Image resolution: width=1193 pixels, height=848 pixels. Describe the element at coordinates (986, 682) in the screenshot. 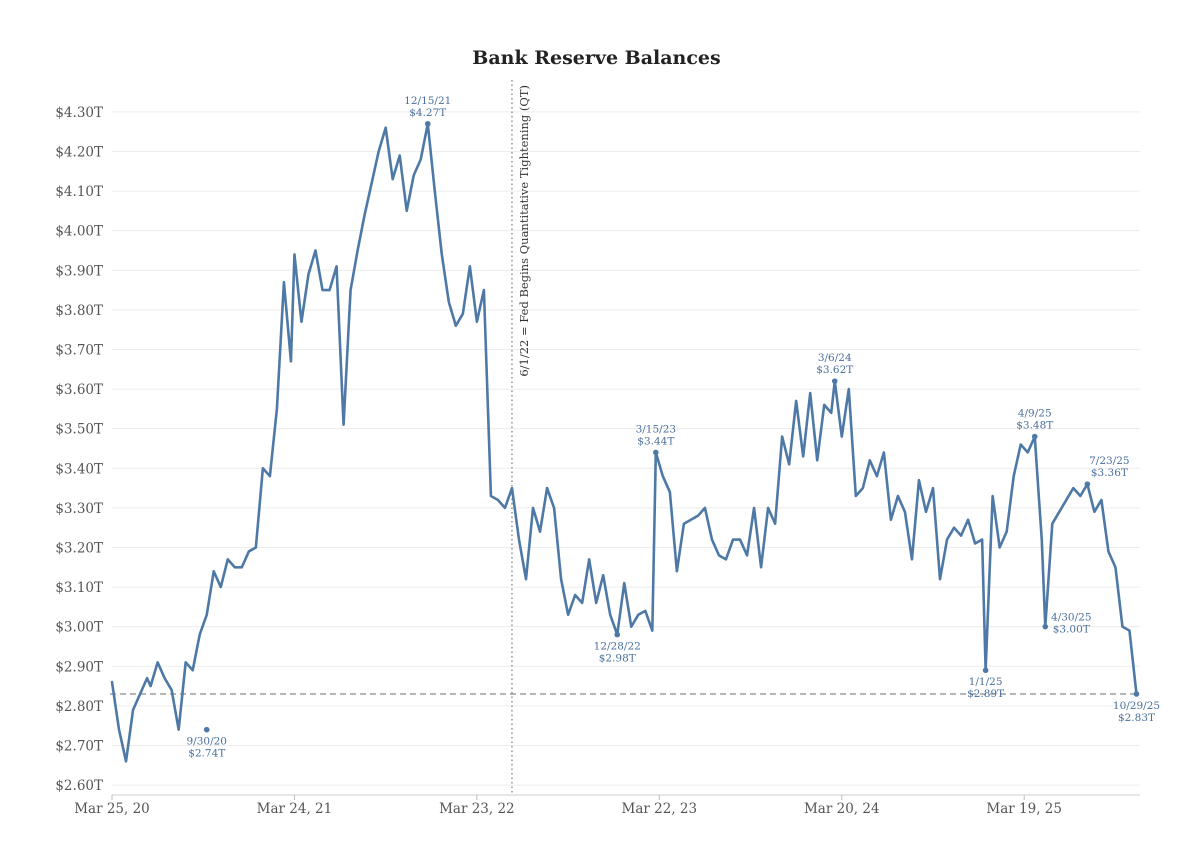

I see `annotation-date: 1/1/25` at that location.